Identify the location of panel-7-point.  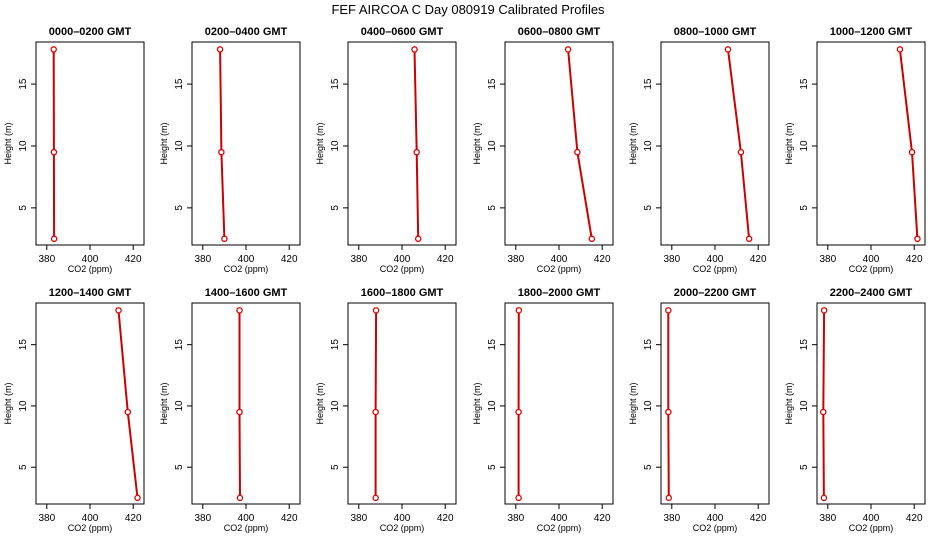
(118, 310).